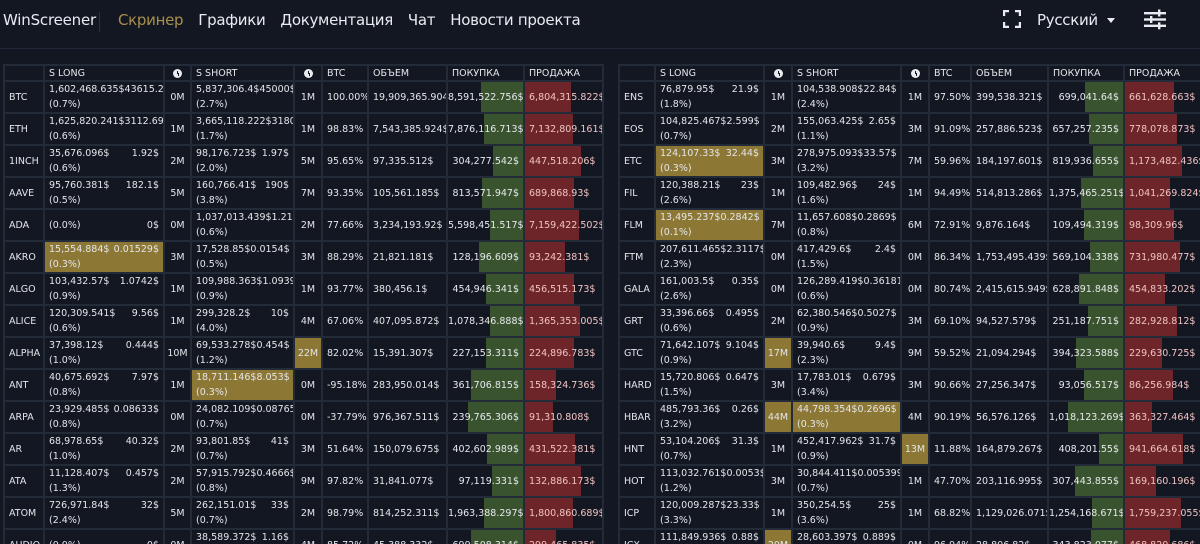  Describe the element at coordinates (212, 200) in the screenshot. I see `s-short-percent: (3.8%)` at that location.